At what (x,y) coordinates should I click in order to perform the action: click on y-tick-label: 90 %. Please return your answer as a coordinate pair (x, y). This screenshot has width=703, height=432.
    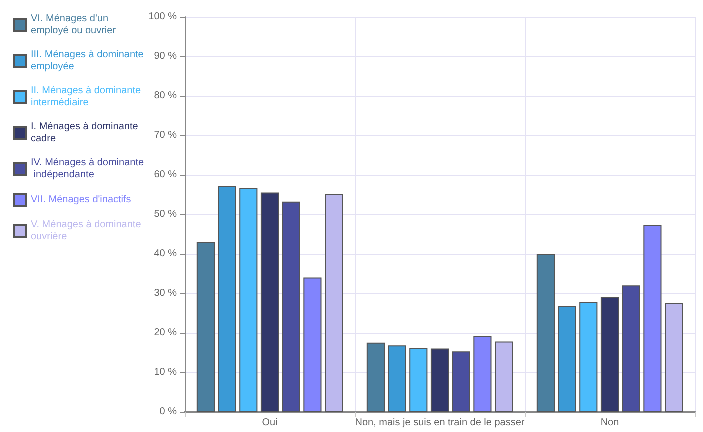
    Looking at the image, I should click on (166, 56).